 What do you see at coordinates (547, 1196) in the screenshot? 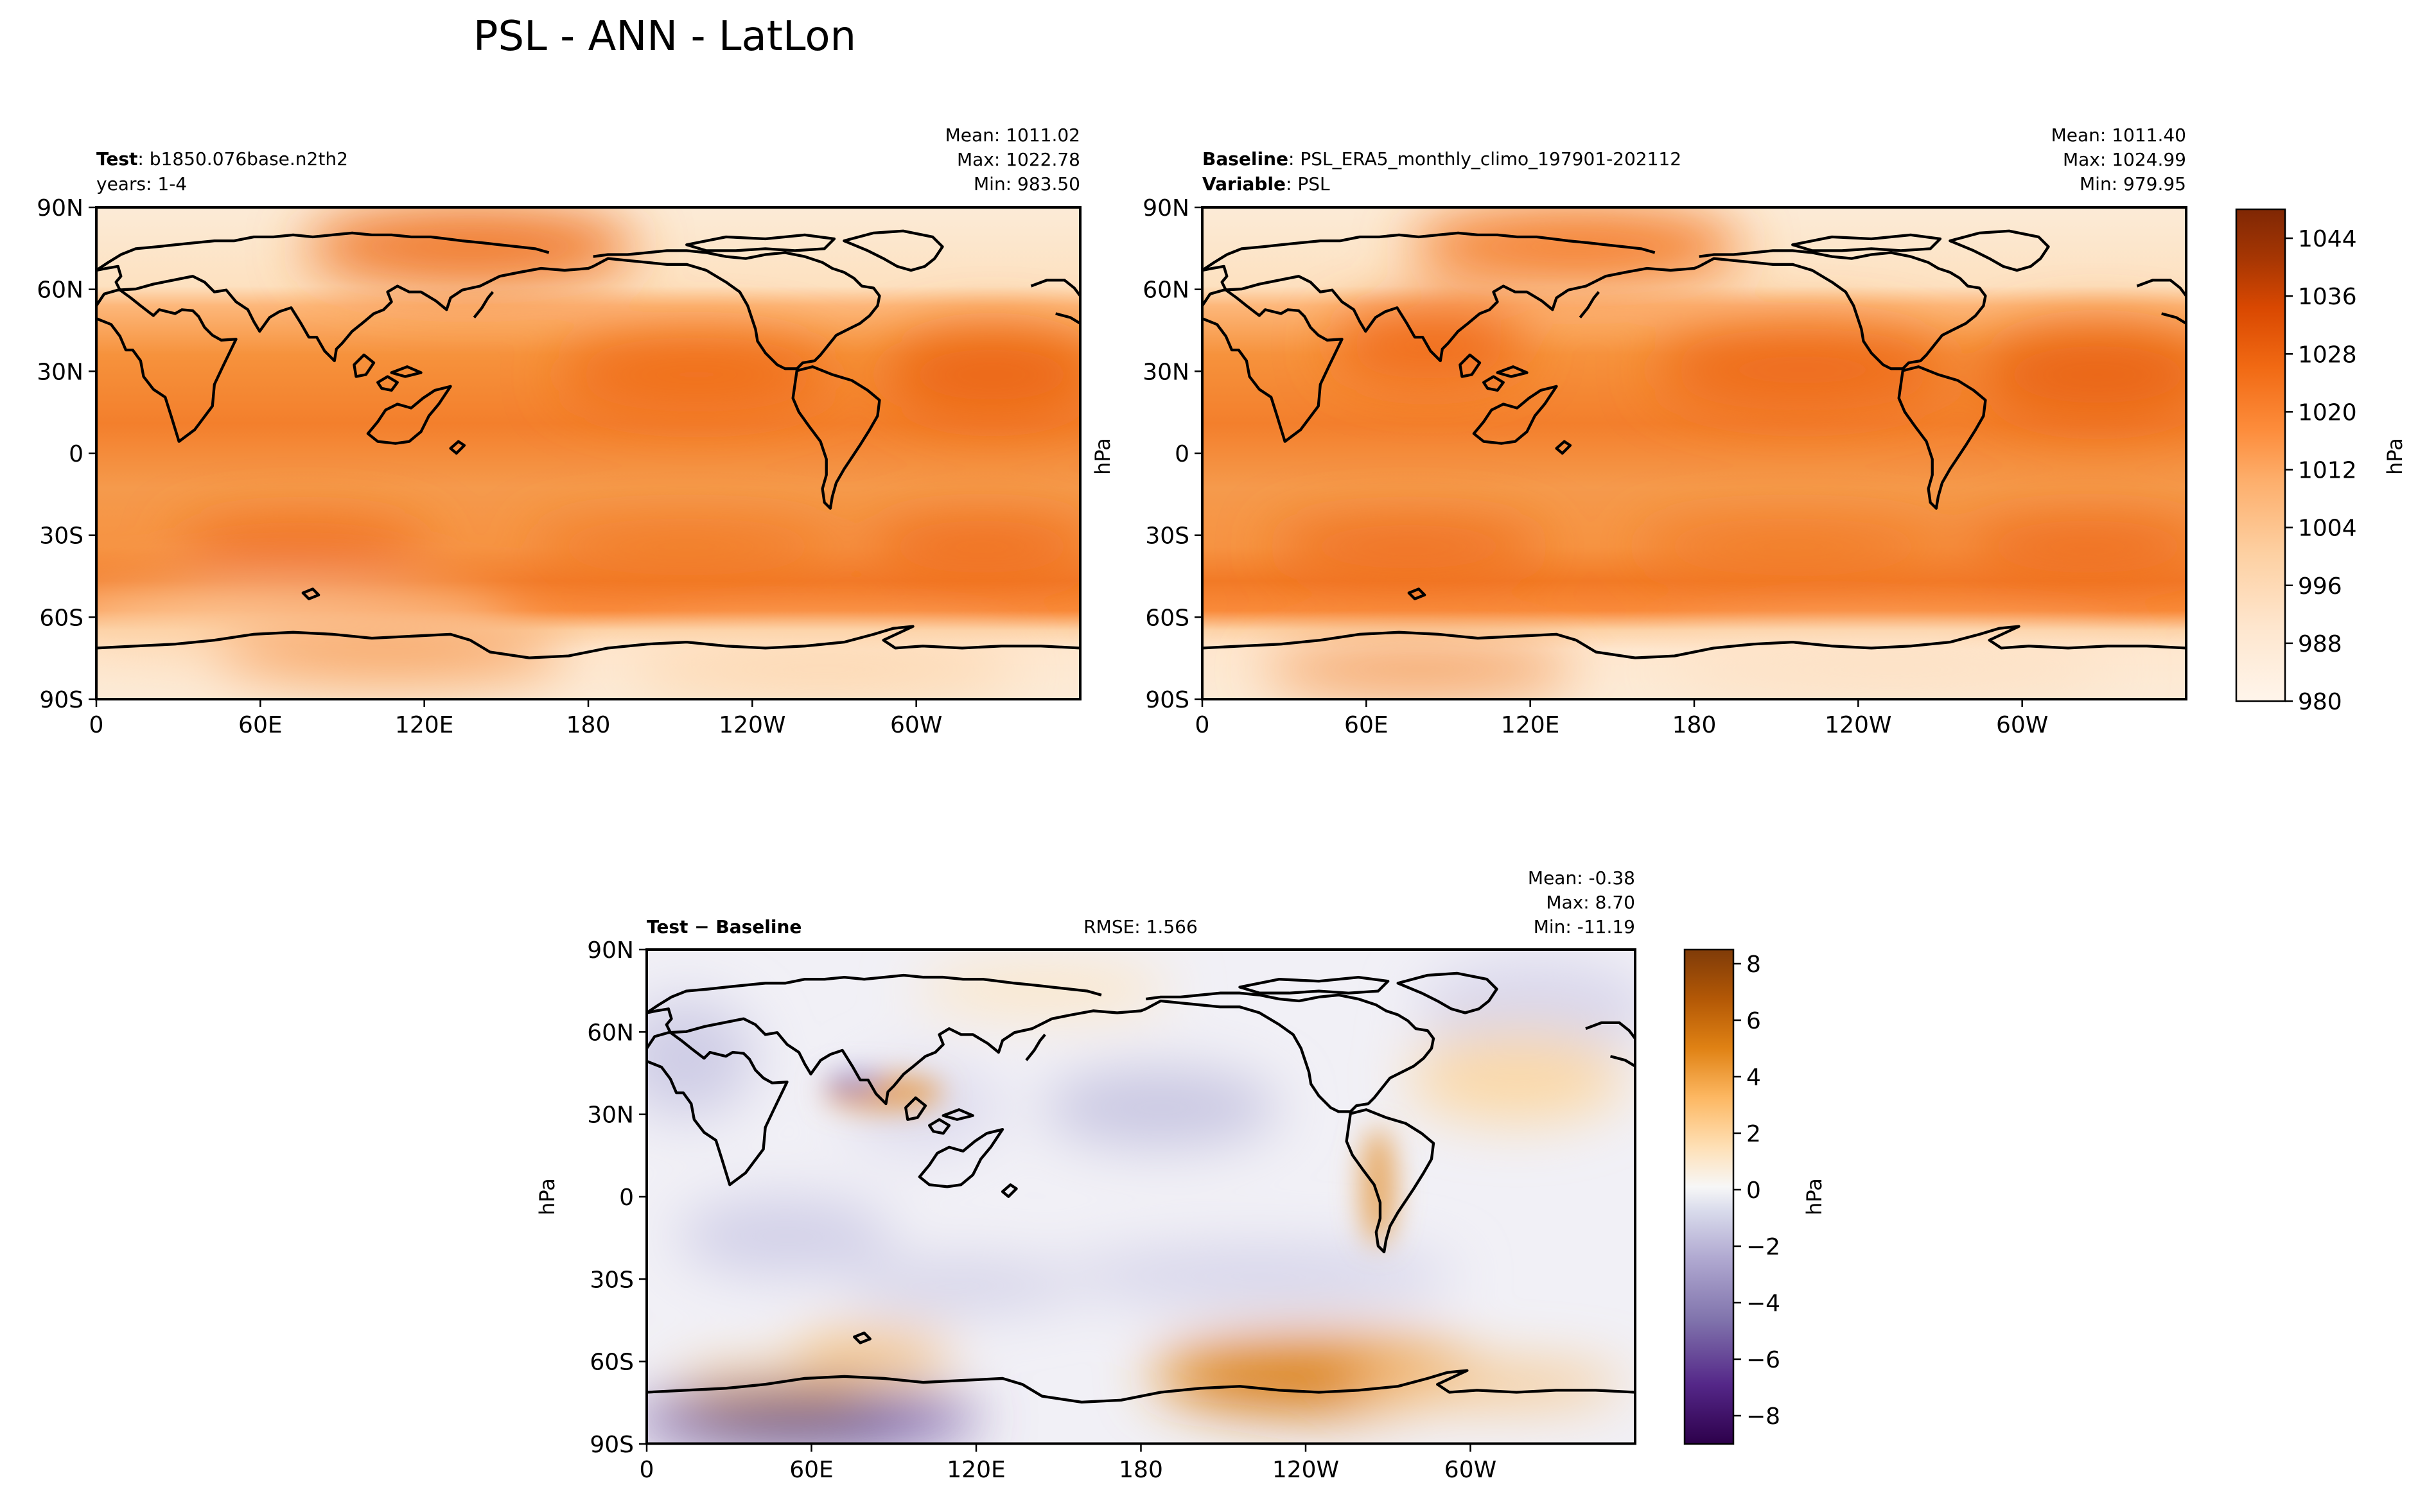
I see `diff-ylabel: hPa` at bounding box center [547, 1196].